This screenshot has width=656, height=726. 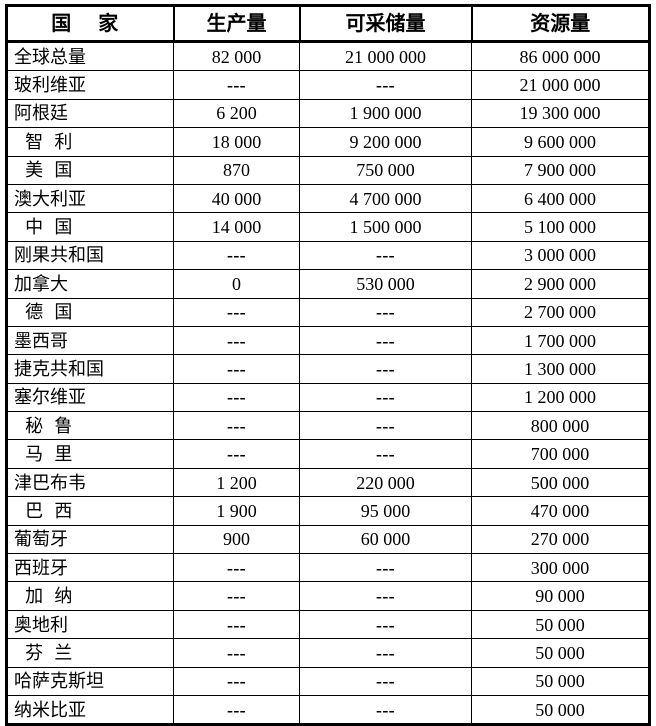 What do you see at coordinates (54, 652) in the screenshot?
I see `country-name: 芬兰` at bounding box center [54, 652].